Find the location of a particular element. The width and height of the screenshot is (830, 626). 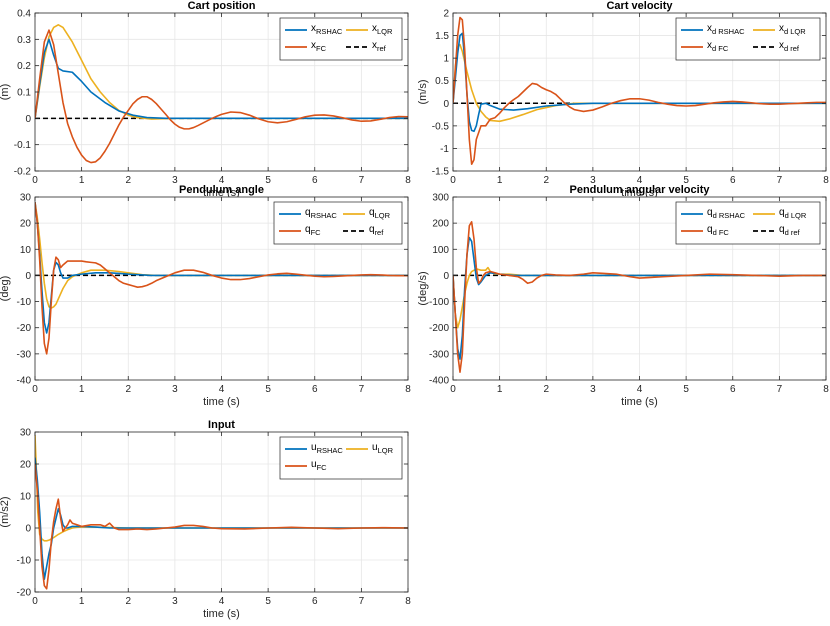

legend-label-rshac-sub: d RSHAC is located at coordinates (728, 31).